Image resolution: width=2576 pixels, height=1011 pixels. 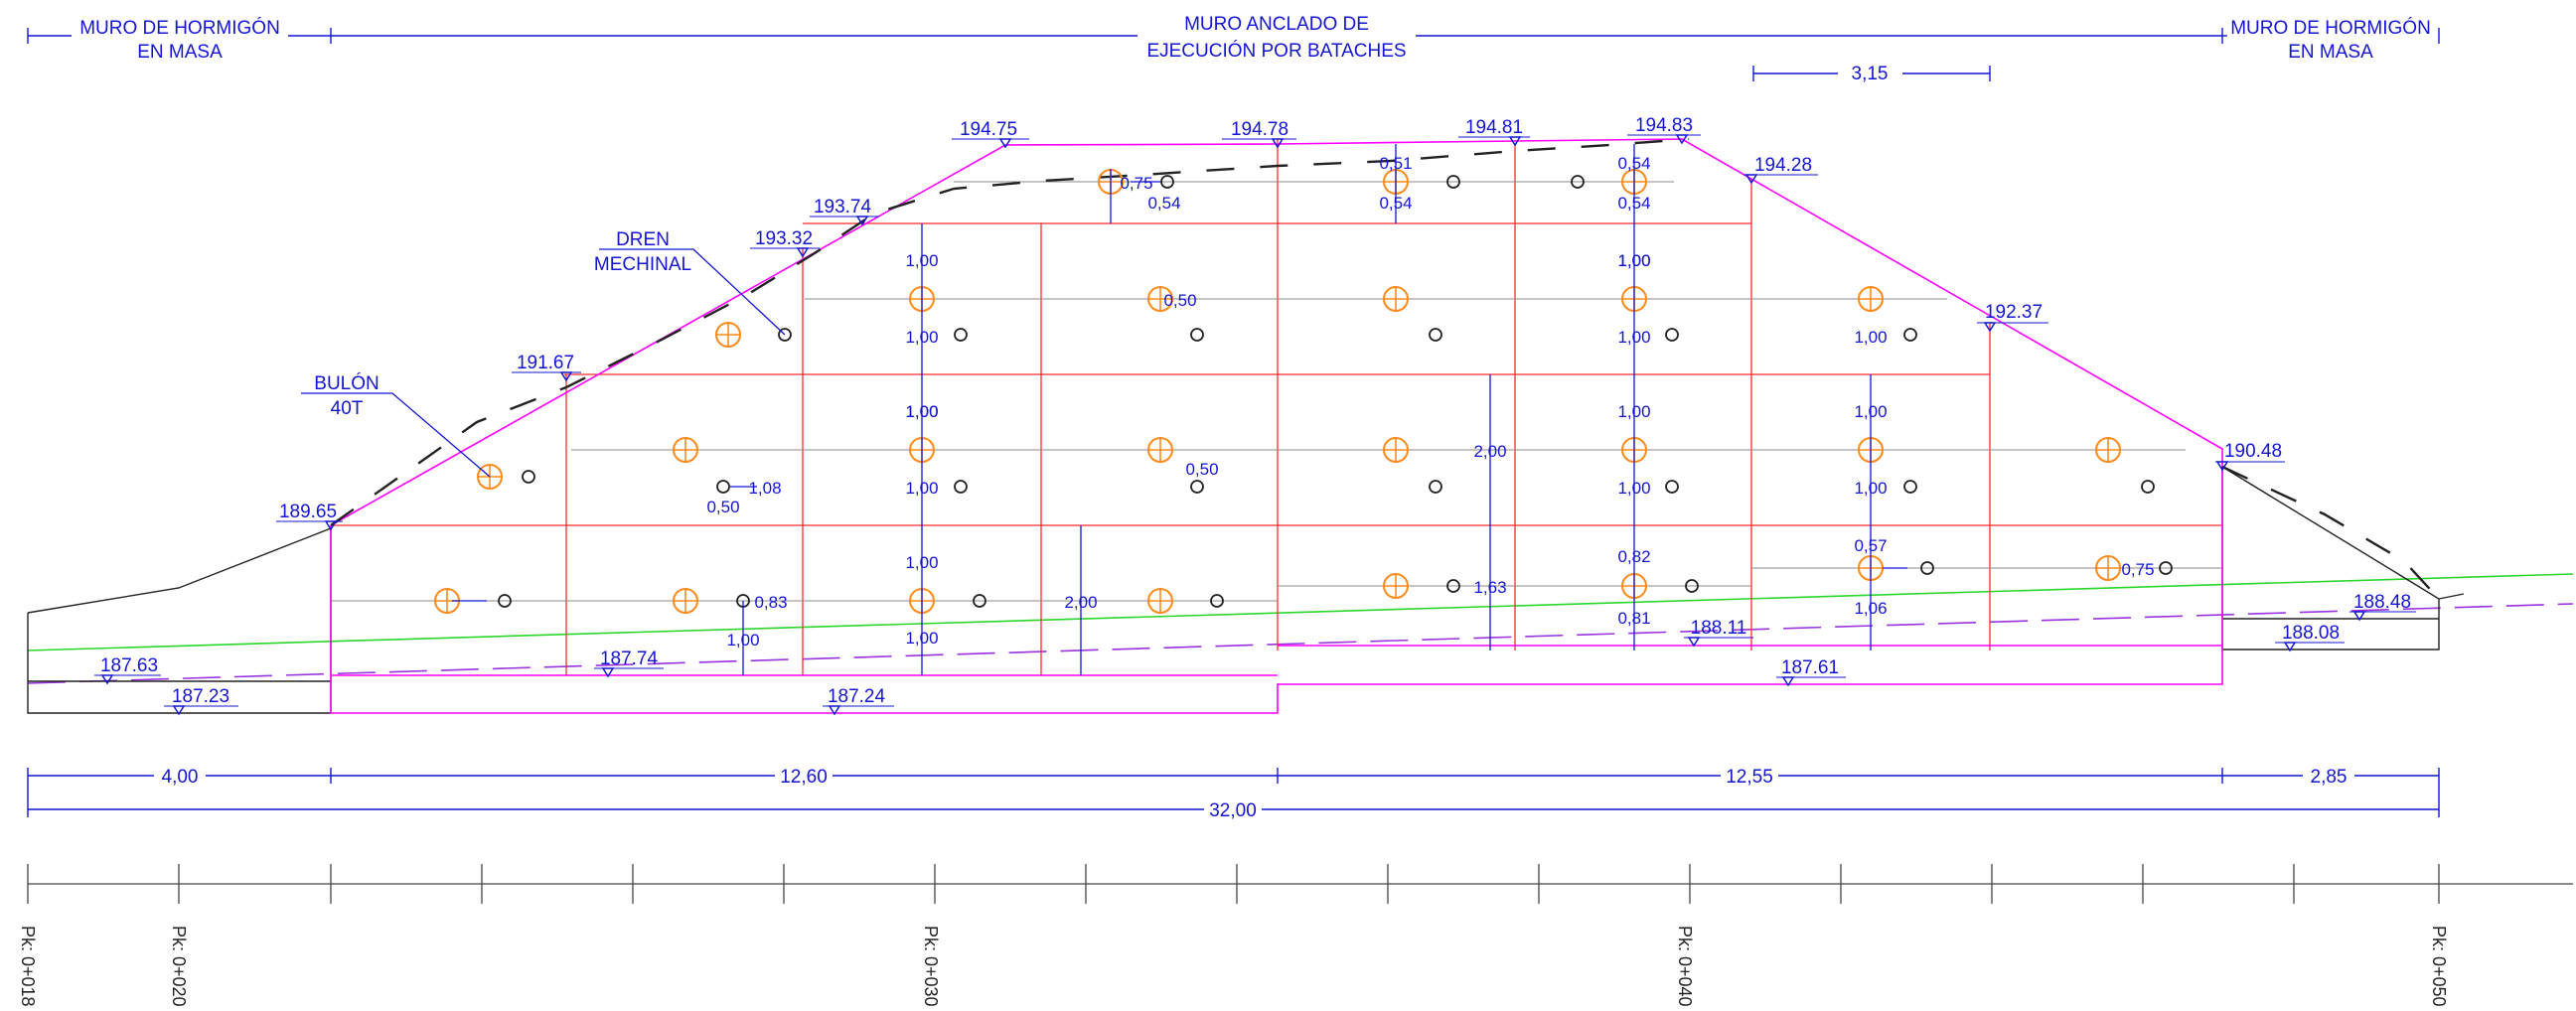 What do you see at coordinates (642, 264) in the screenshot?
I see `callout-dren-line2: MECHINAL` at bounding box center [642, 264].